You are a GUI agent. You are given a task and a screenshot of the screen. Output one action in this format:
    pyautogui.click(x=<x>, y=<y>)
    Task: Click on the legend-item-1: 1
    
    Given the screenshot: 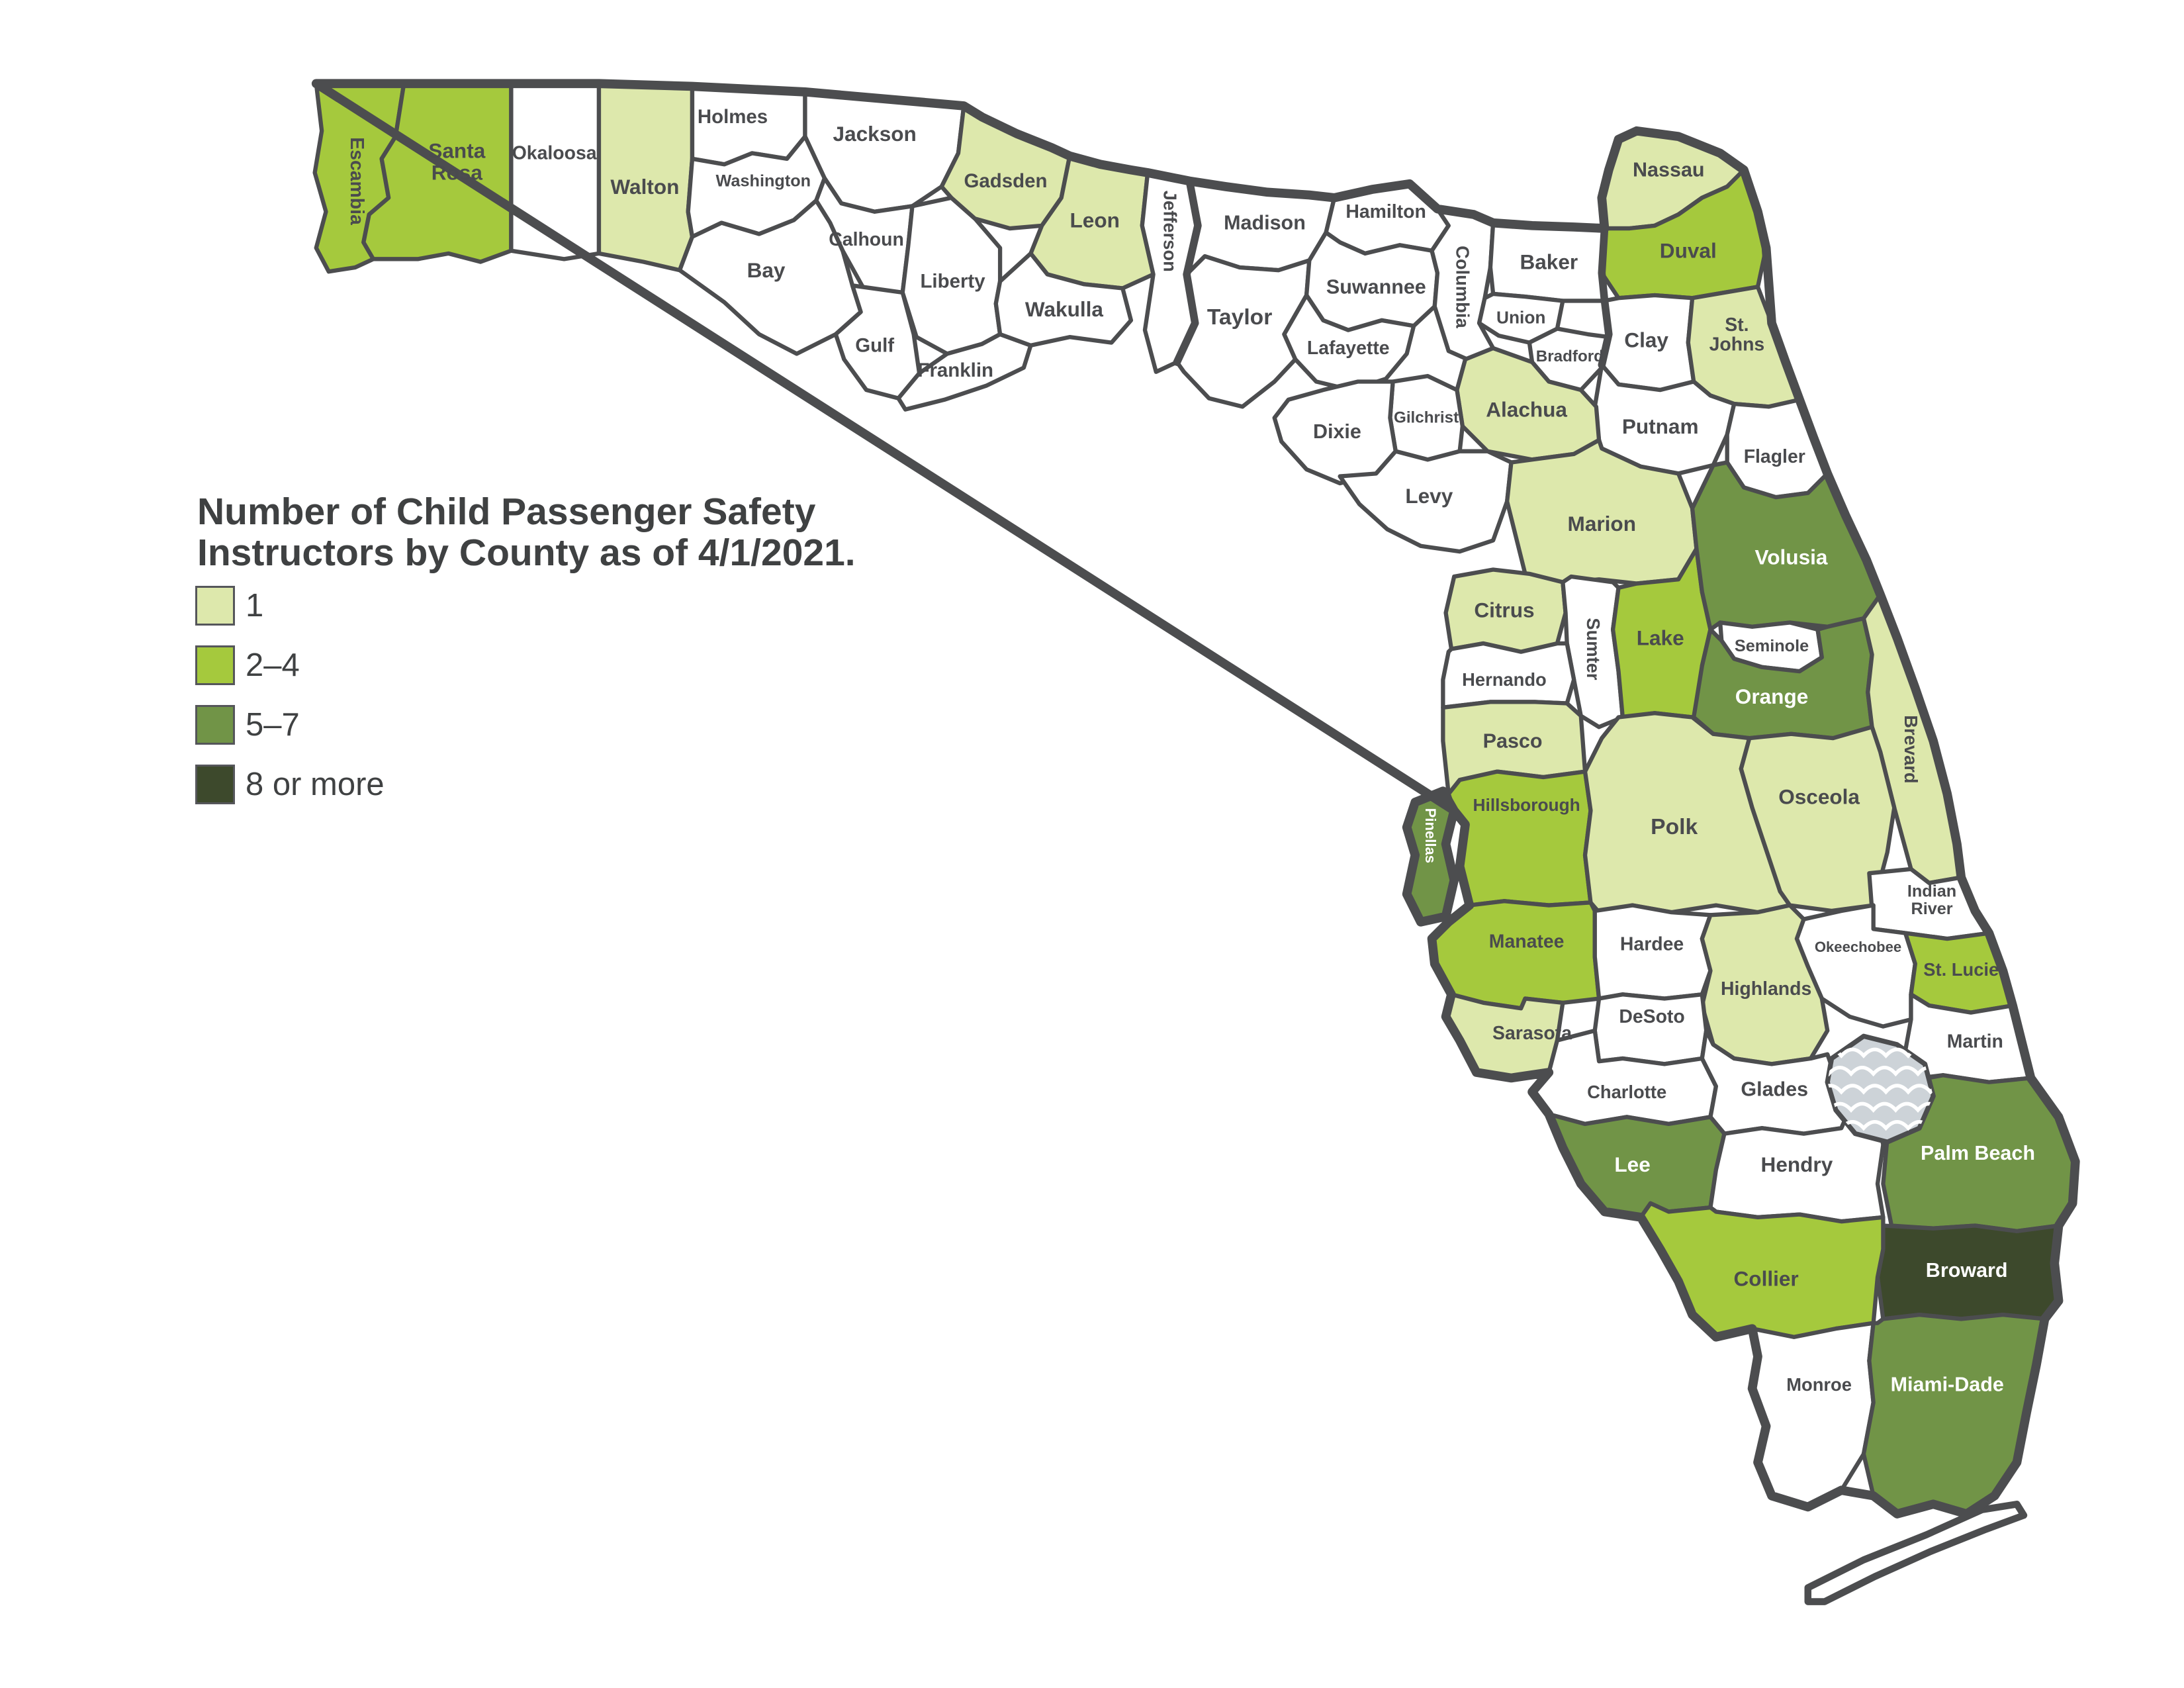 What is the action you would take?
    pyautogui.click(x=290, y=605)
    